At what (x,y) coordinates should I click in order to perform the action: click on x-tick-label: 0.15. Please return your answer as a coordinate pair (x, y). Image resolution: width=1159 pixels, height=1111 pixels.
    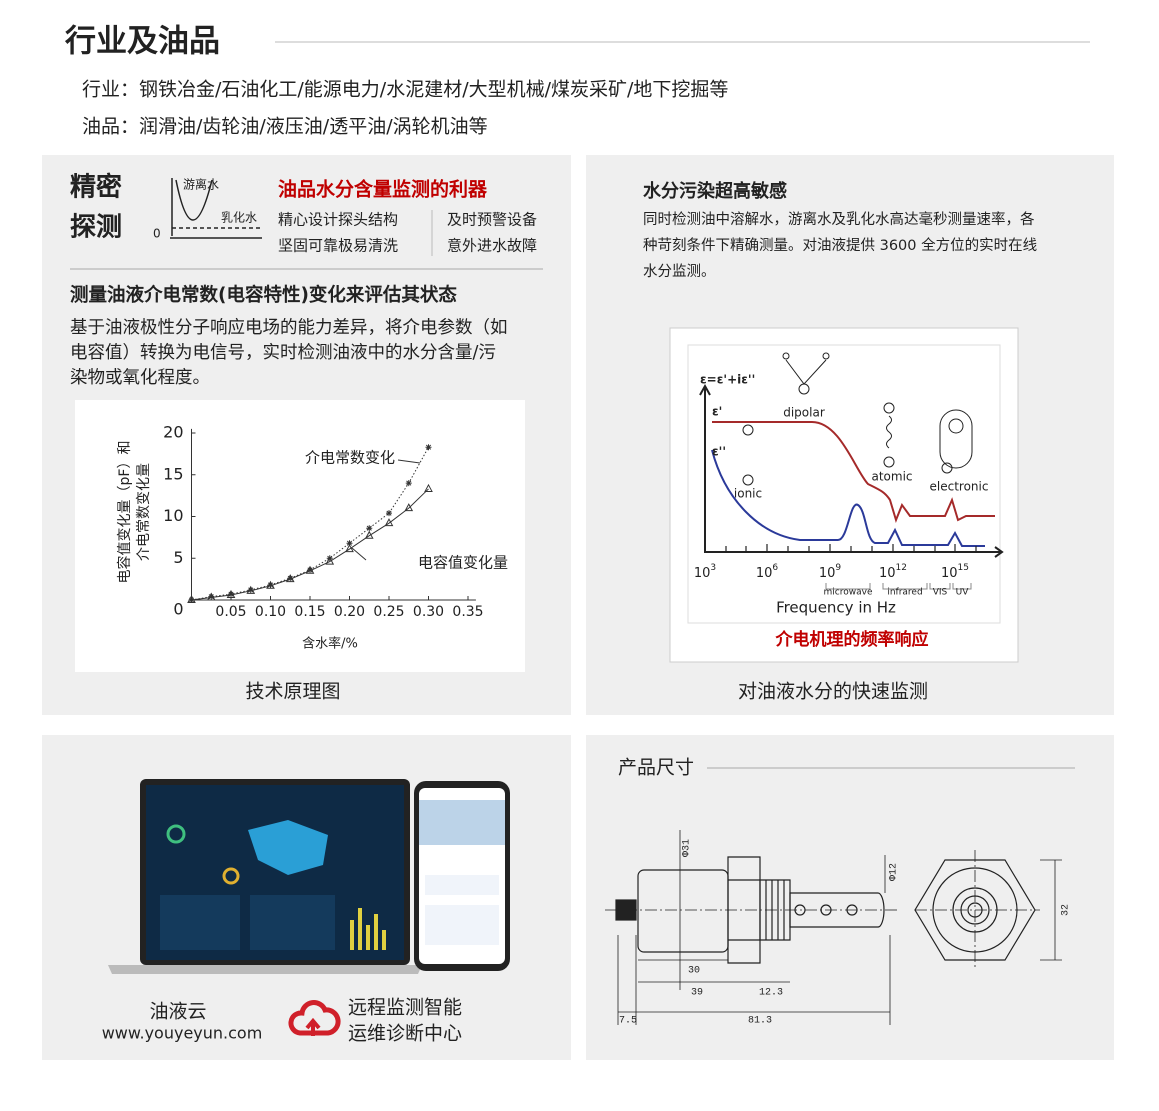
    Looking at the image, I should click on (309, 612).